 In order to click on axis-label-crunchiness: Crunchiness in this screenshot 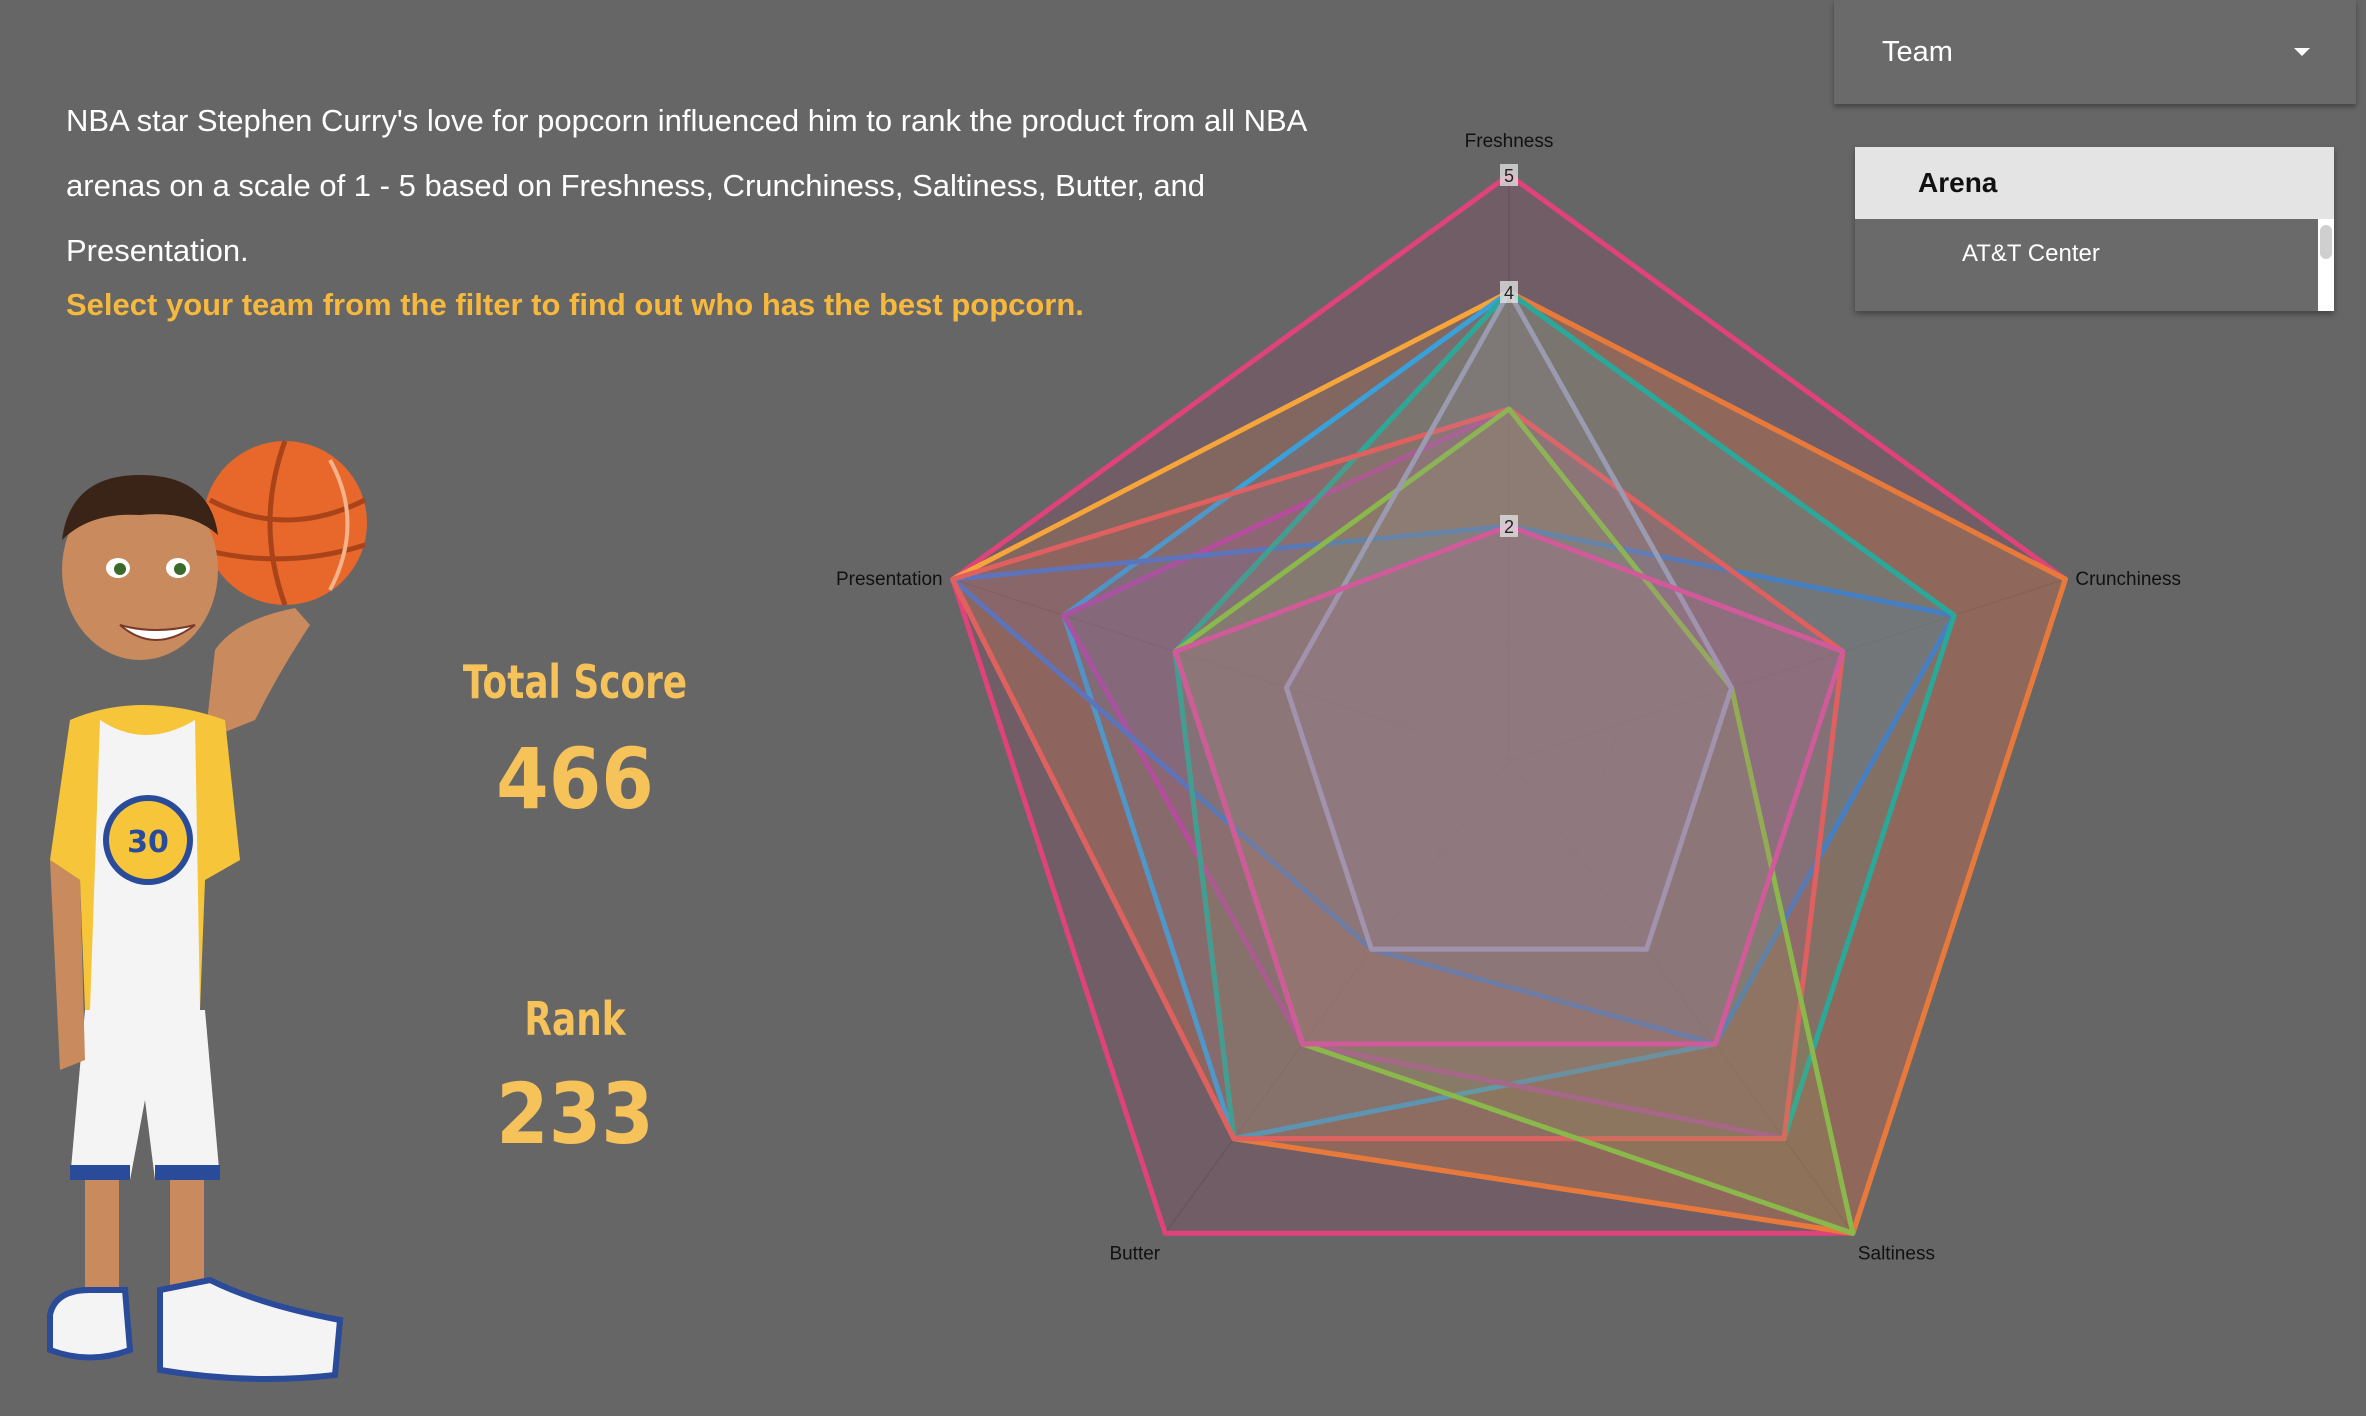, I will do `click(2128, 579)`.